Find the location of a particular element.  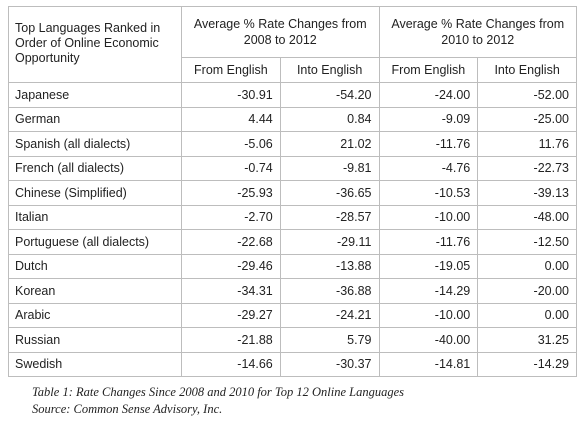

value-cell: -21.88 is located at coordinates (231, 340).